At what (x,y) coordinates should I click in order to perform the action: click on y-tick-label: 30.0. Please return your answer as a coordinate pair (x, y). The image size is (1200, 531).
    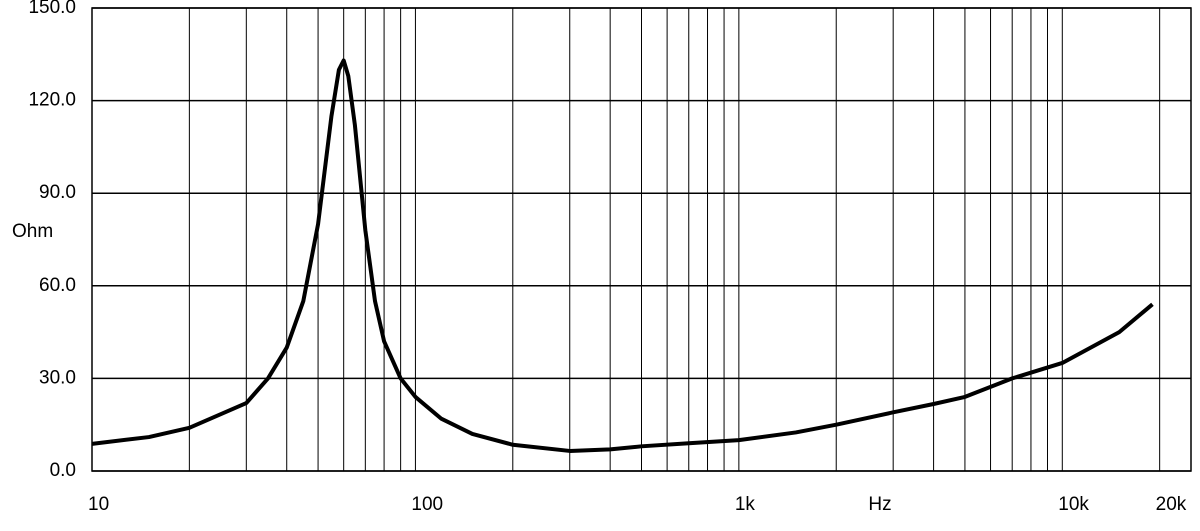
    Looking at the image, I should click on (57, 377).